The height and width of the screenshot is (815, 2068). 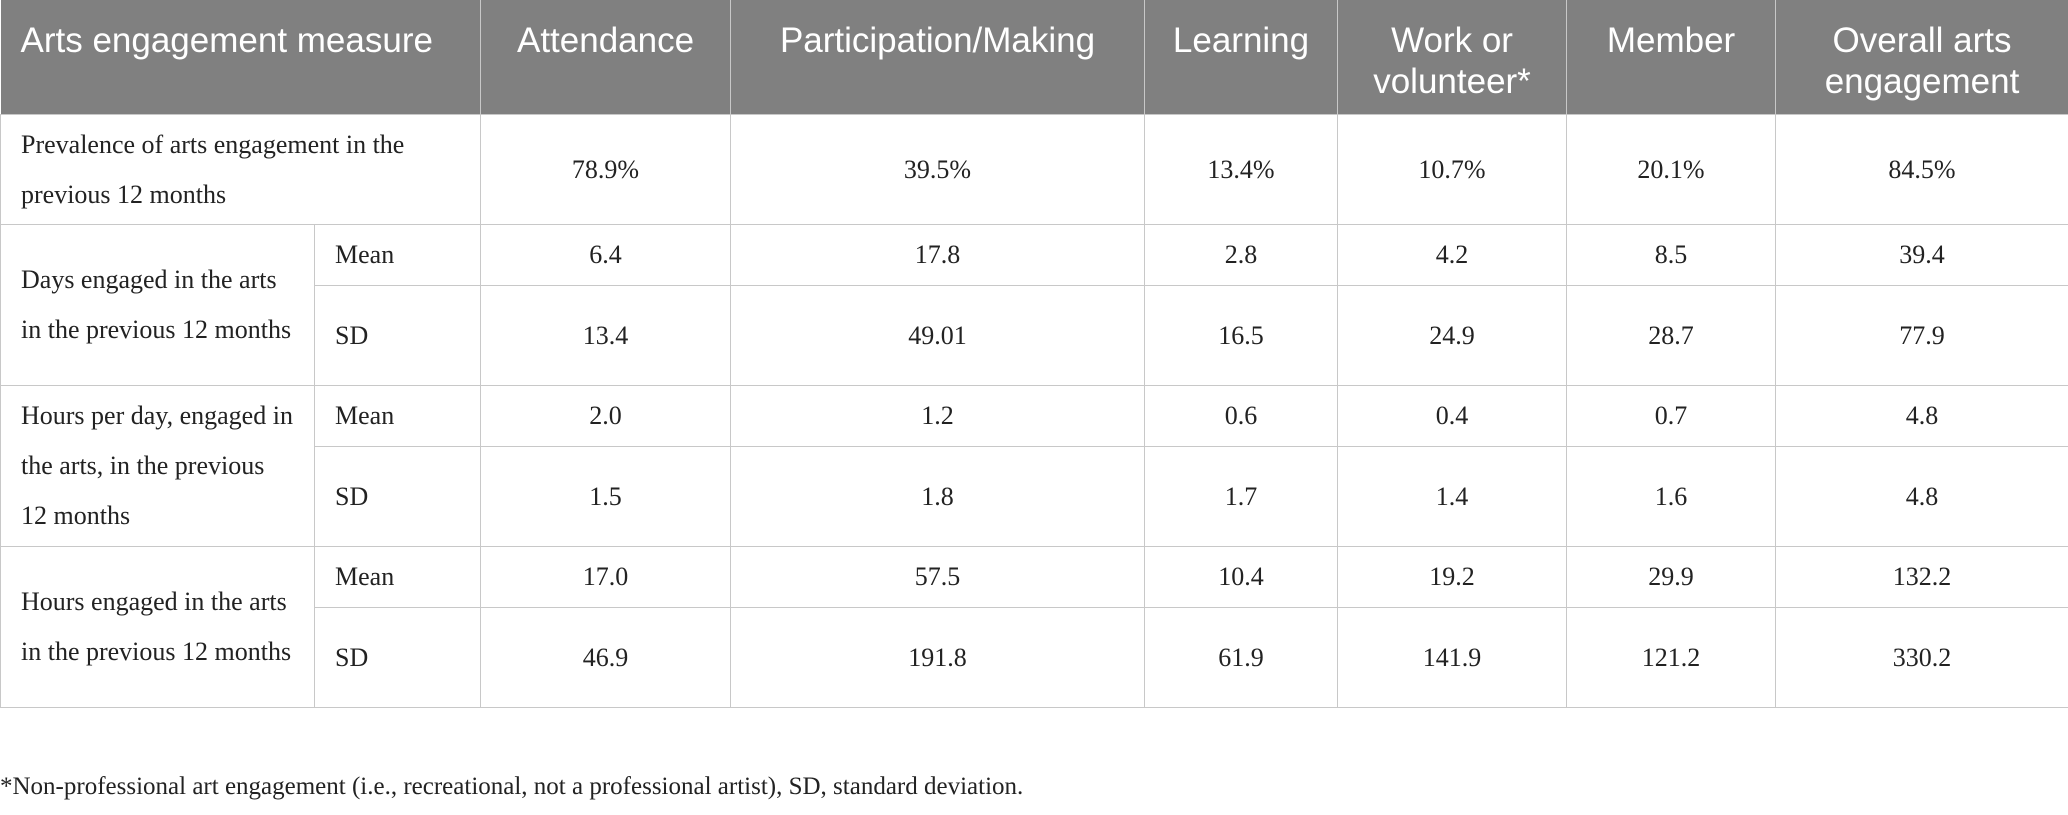 I want to click on table-row-hours-day-sd: SD 1.5 1.8 1.7 1.4 1.6 4.8, so click(x=1034, y=496).